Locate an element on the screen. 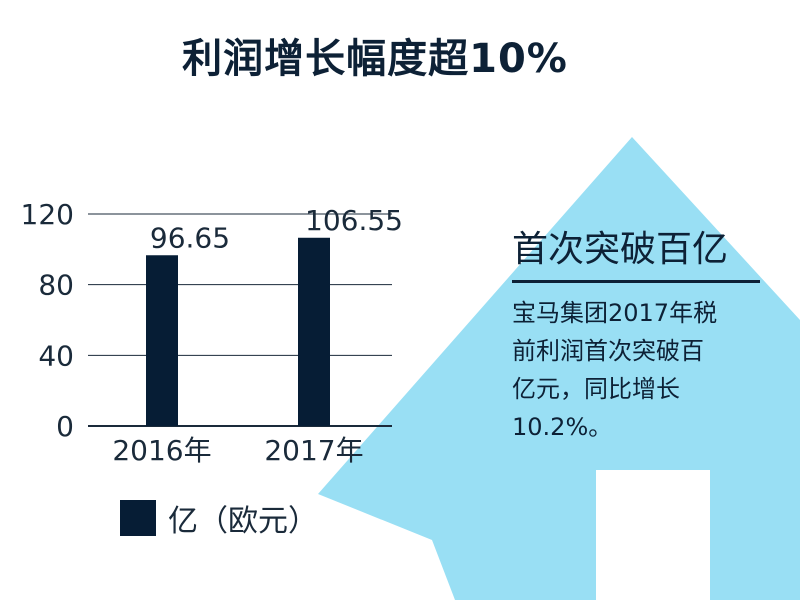 The image size is (800, 600). side-description: 宝马集团2017年税 前利润首次突破百 亿元，同比增长 10.2%。 is located at coordinates (642, 370).